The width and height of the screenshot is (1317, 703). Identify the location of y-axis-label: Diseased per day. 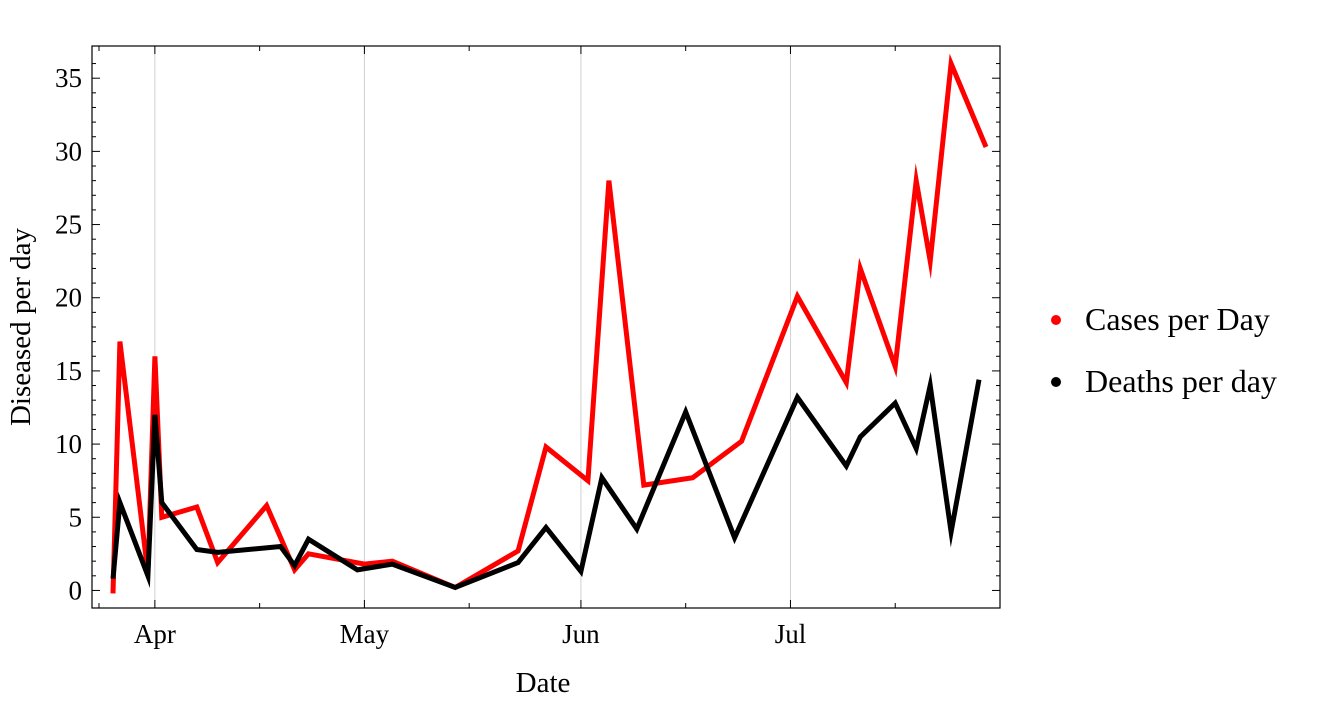
(21, 326).